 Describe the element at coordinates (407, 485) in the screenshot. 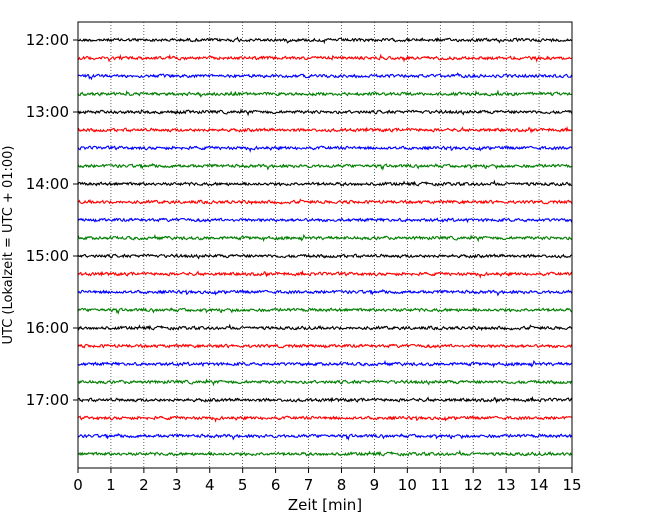

I see `x-tick-label: 10` at that location.